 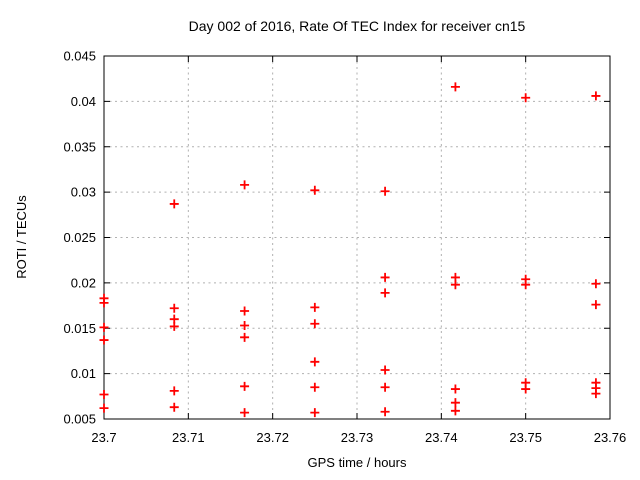 I want to click on x-tick-label: 23.74, so click(x=441, y=437).